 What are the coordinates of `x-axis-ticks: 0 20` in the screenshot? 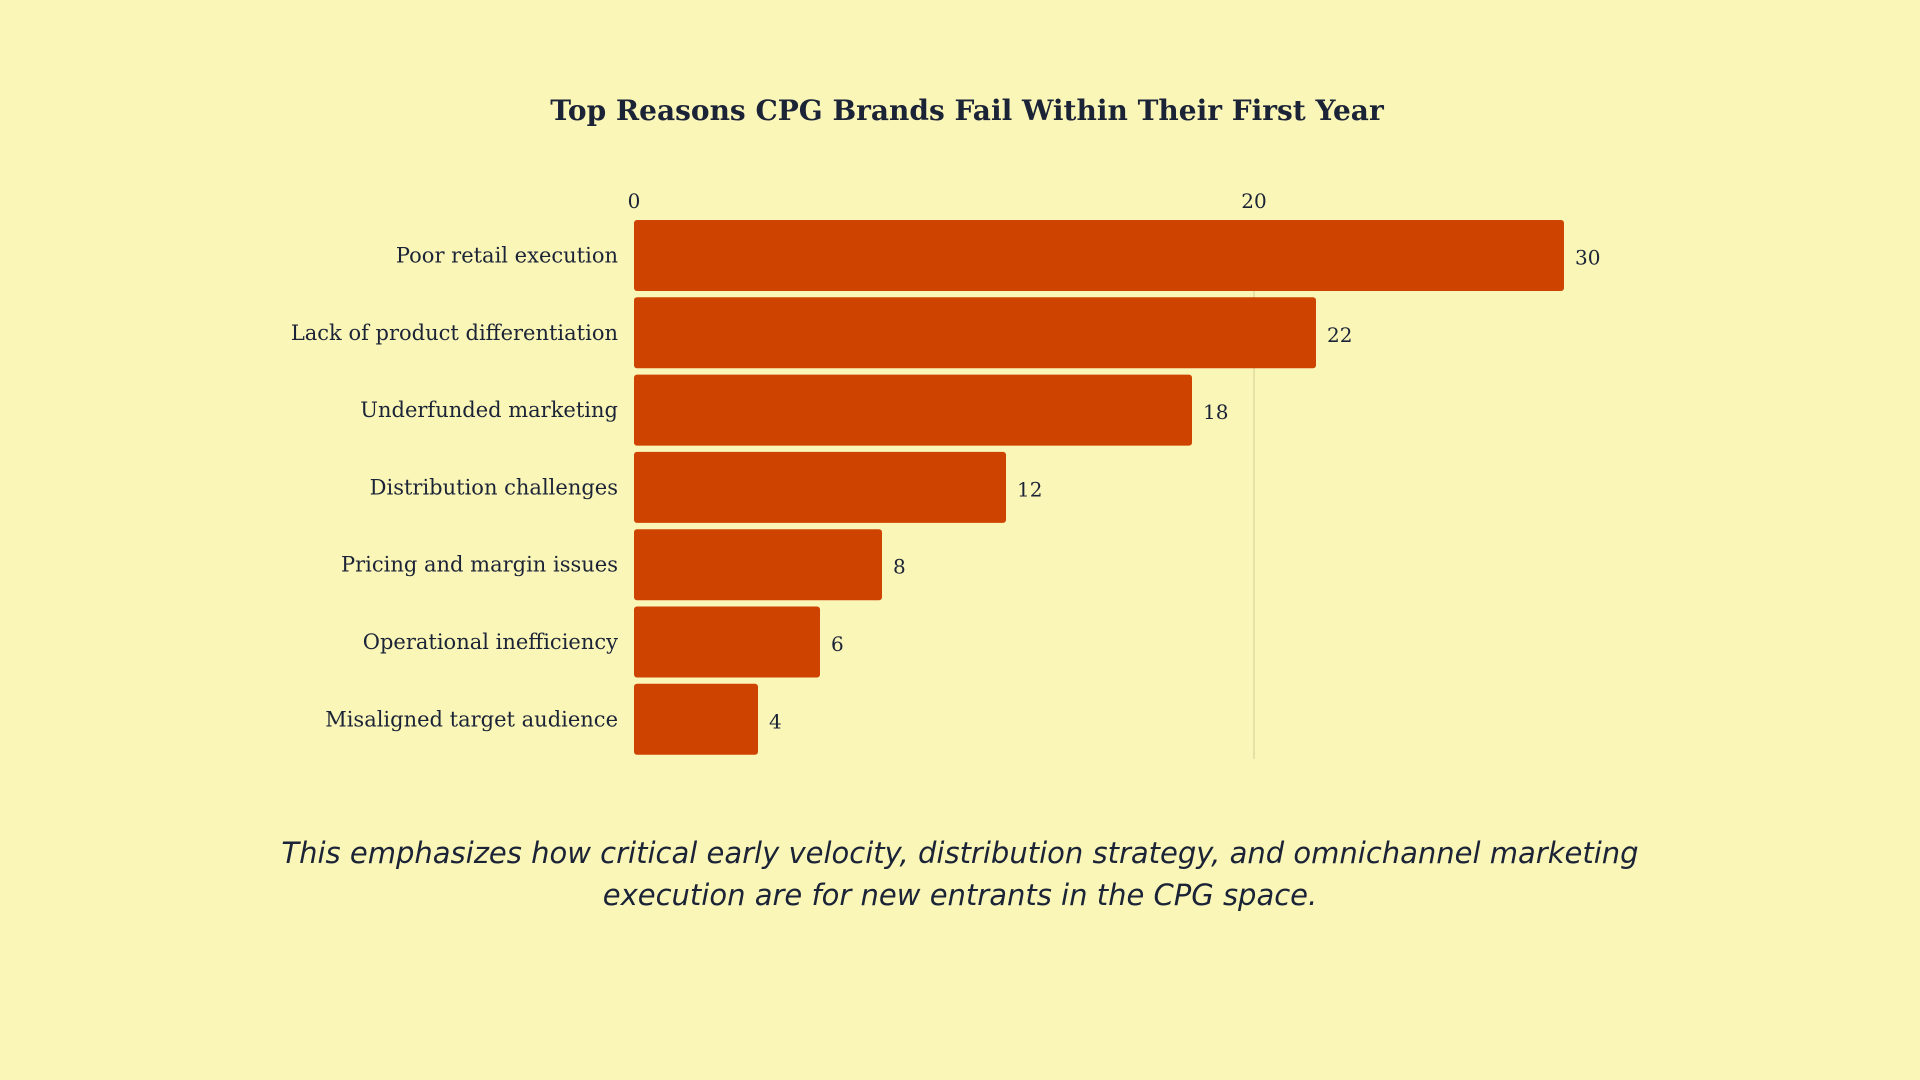 It's located at (947, 201).